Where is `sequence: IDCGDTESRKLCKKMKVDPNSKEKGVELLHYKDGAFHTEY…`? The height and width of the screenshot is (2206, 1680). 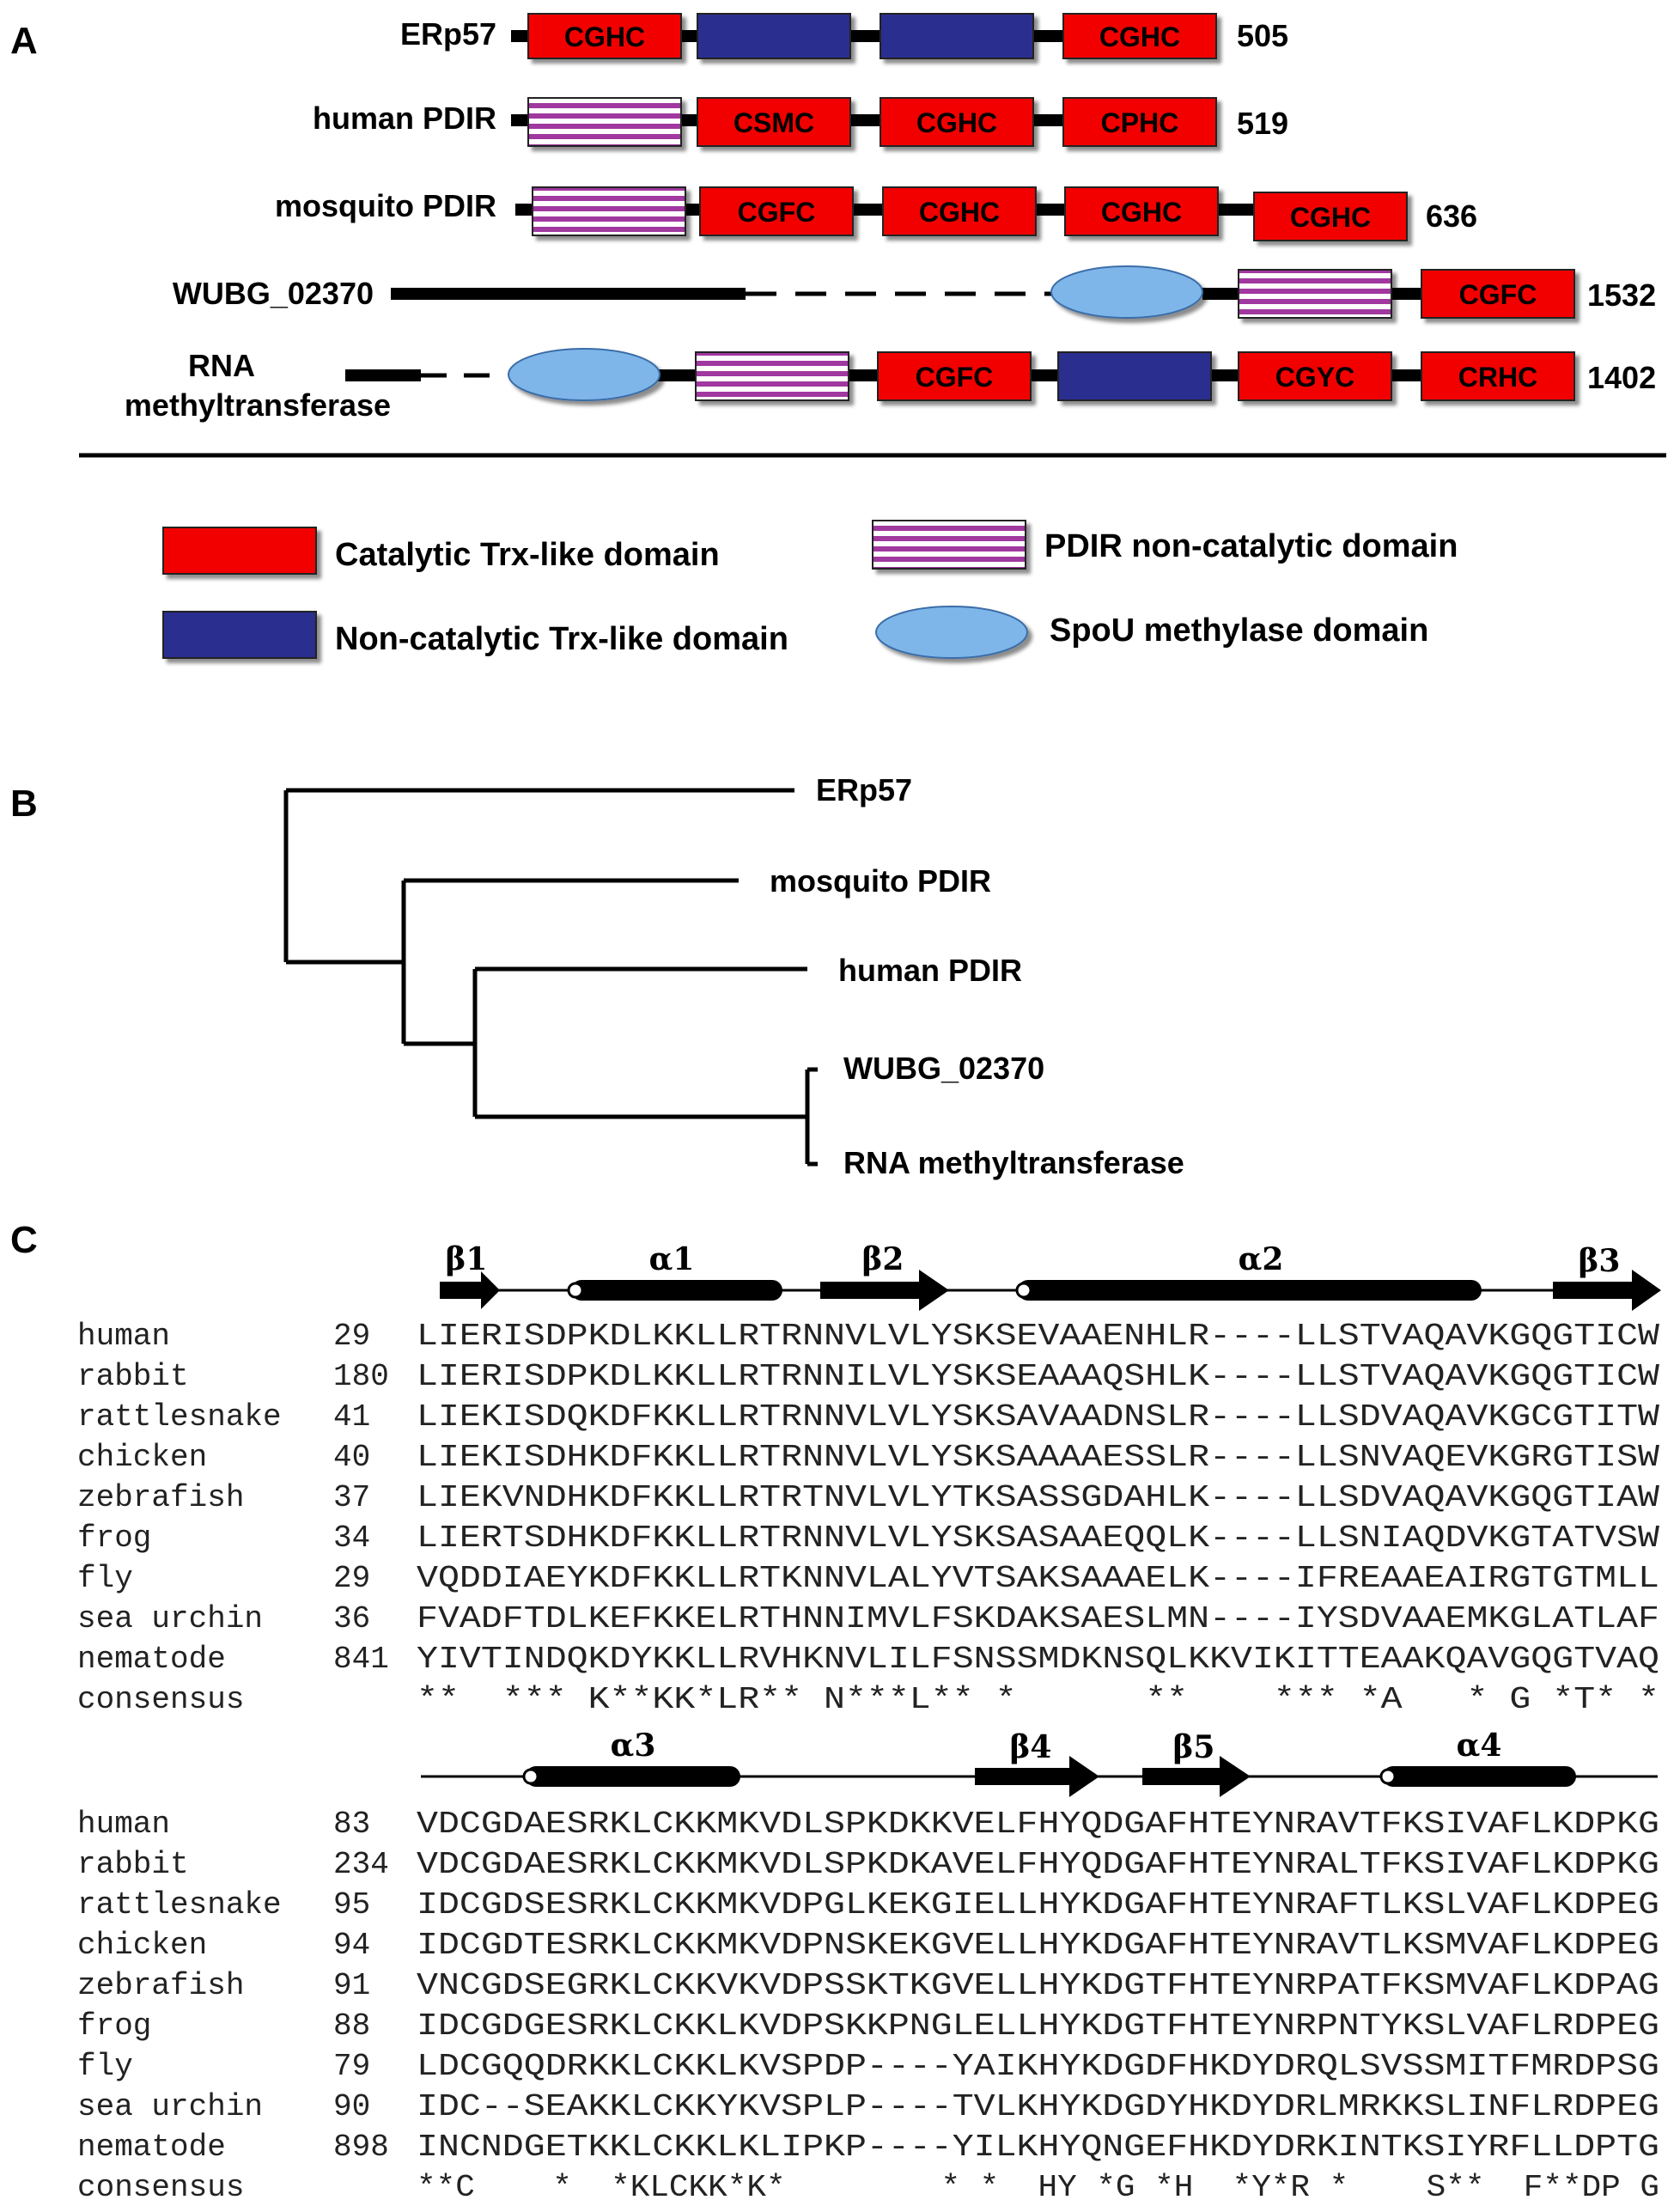
sequence: IDCGDTESRKLCKKMKVDPNSKEKGVELLHYKDGAFHTEY… is located at coordinates (1038, 1945).